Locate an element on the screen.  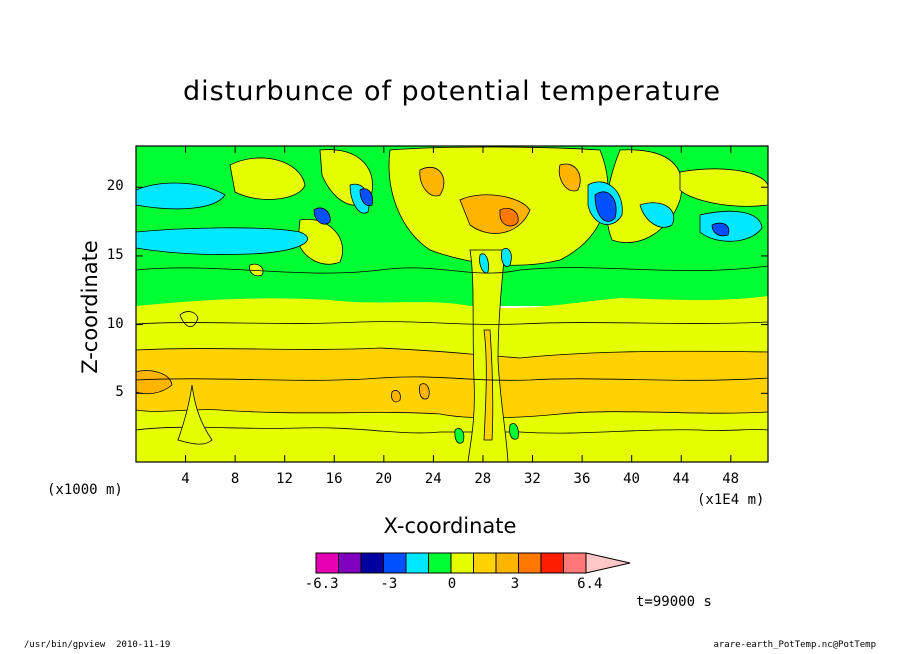
x-tick-label: 48 is located at coordinates (731, 479).